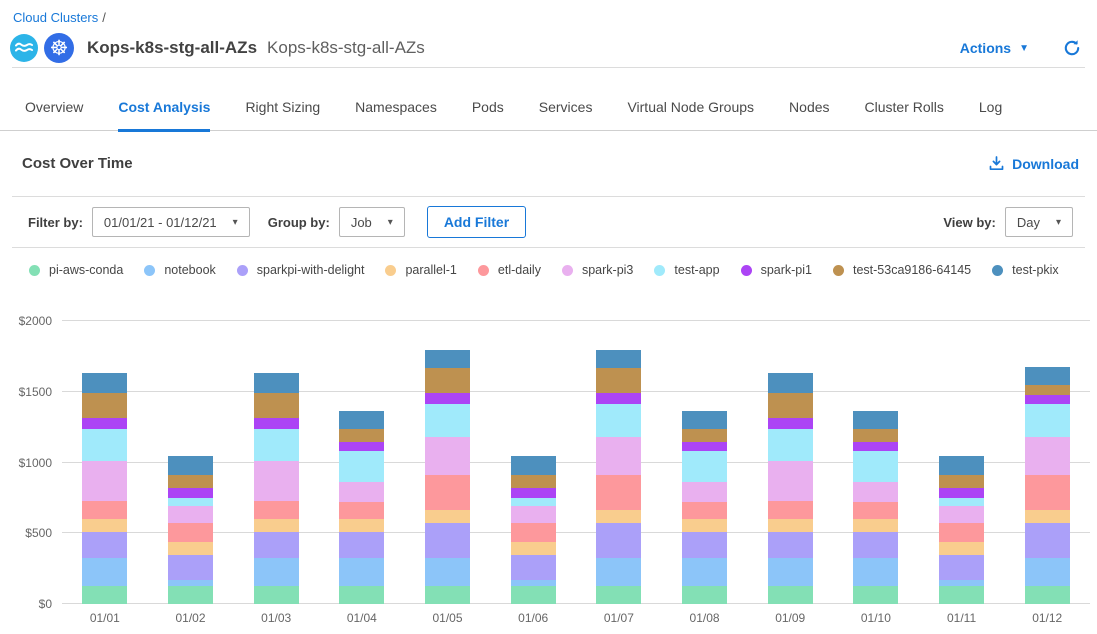 This screenshot has width=1097, height=634. Describe the element at coordinates (597, 270) in the screenshot. I see `legend-item-spark-pi3: spark-pi3` at that location.